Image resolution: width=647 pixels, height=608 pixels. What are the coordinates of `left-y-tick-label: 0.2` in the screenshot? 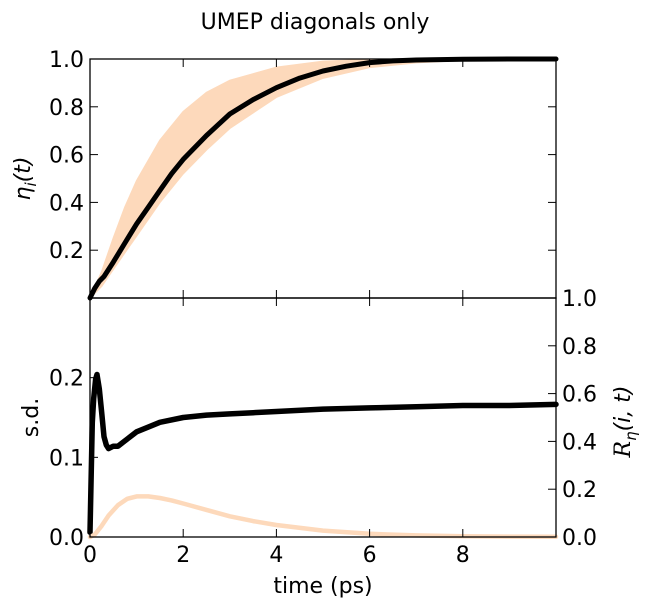 It's located at (66, 379).